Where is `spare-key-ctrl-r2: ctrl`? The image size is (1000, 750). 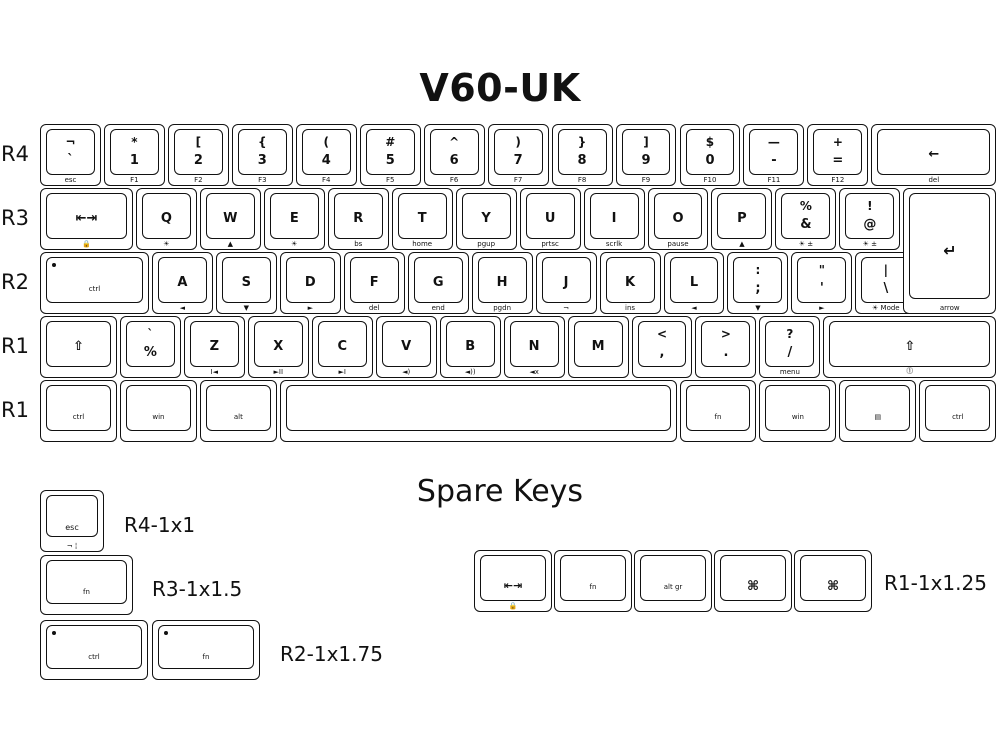
spare-key-ctrl-r2: ctrl is located at coordinates (94, 650).